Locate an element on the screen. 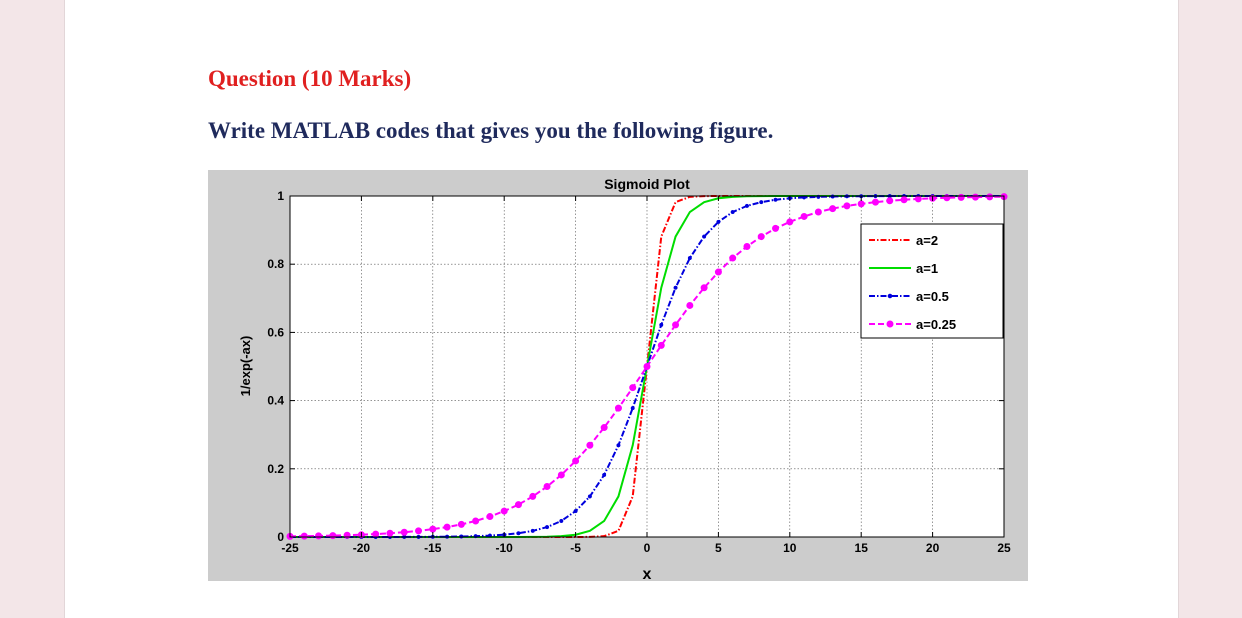 The width and height of the screenshot is (1242, 618). x-tick-label: -15 is located at coordinates (433, 548).